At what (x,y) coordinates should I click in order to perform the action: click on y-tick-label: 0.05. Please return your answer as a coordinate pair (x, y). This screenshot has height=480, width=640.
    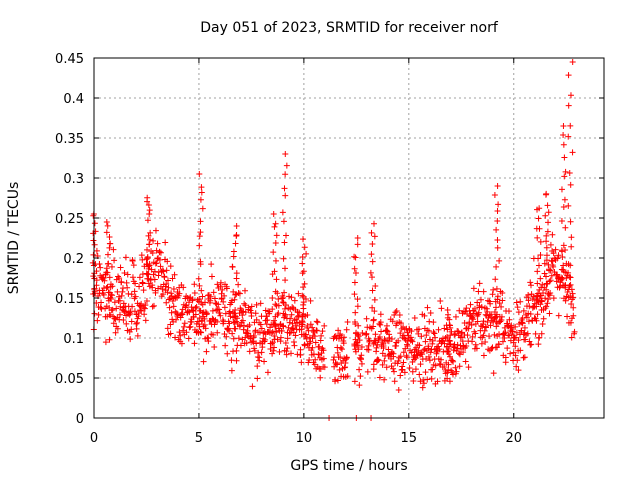
    Looking at the image, I should click on (69, 379).